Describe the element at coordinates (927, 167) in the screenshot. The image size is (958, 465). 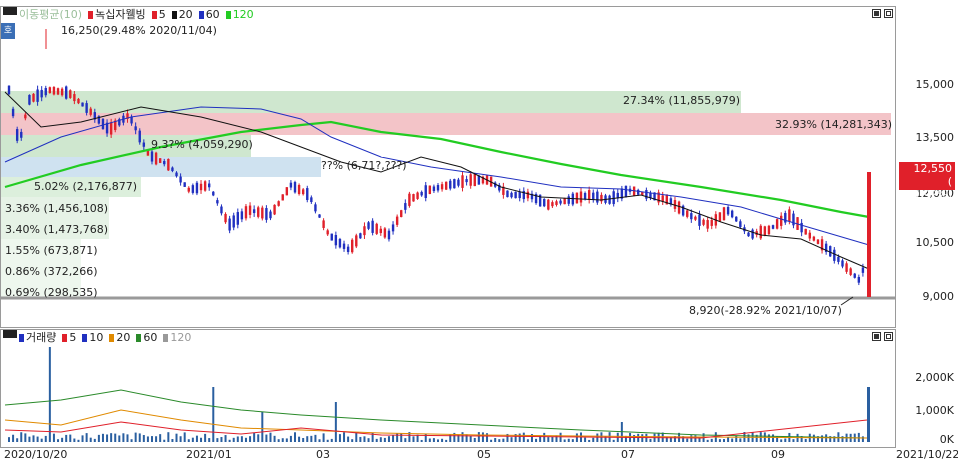
I see `price-axis: 15,000 13,500 12,000 10,500 9,000` at that location.